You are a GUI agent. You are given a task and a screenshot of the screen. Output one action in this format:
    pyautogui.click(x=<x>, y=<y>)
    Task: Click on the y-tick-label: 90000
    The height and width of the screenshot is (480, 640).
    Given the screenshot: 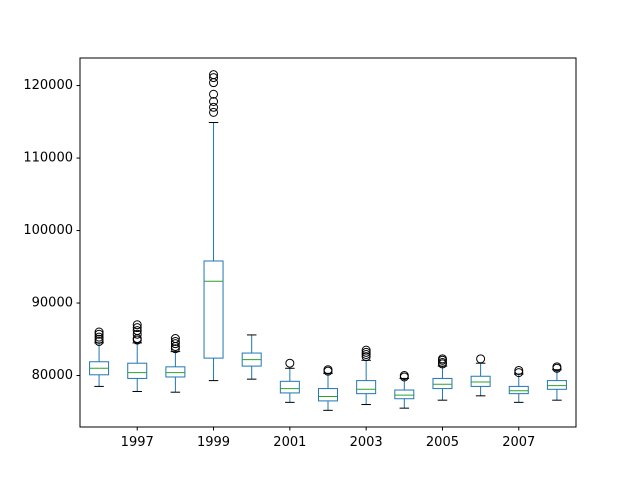 What is the action you would take?
    pyautogui.click(x=52, y=303)
    